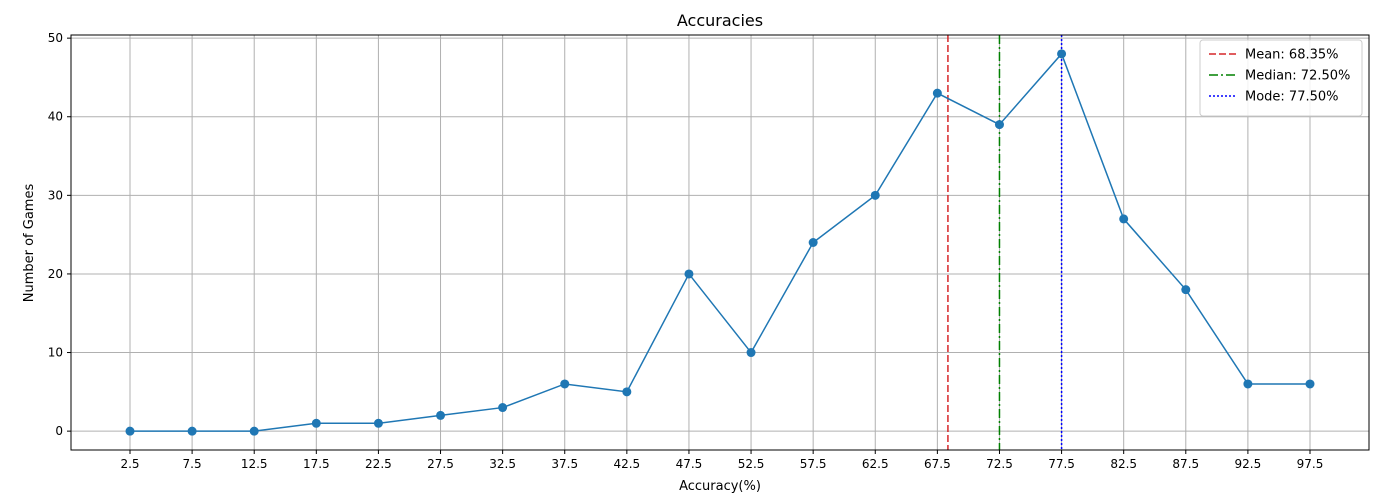  I want to click on x-tick-label: 7.5, so click(192, 464).